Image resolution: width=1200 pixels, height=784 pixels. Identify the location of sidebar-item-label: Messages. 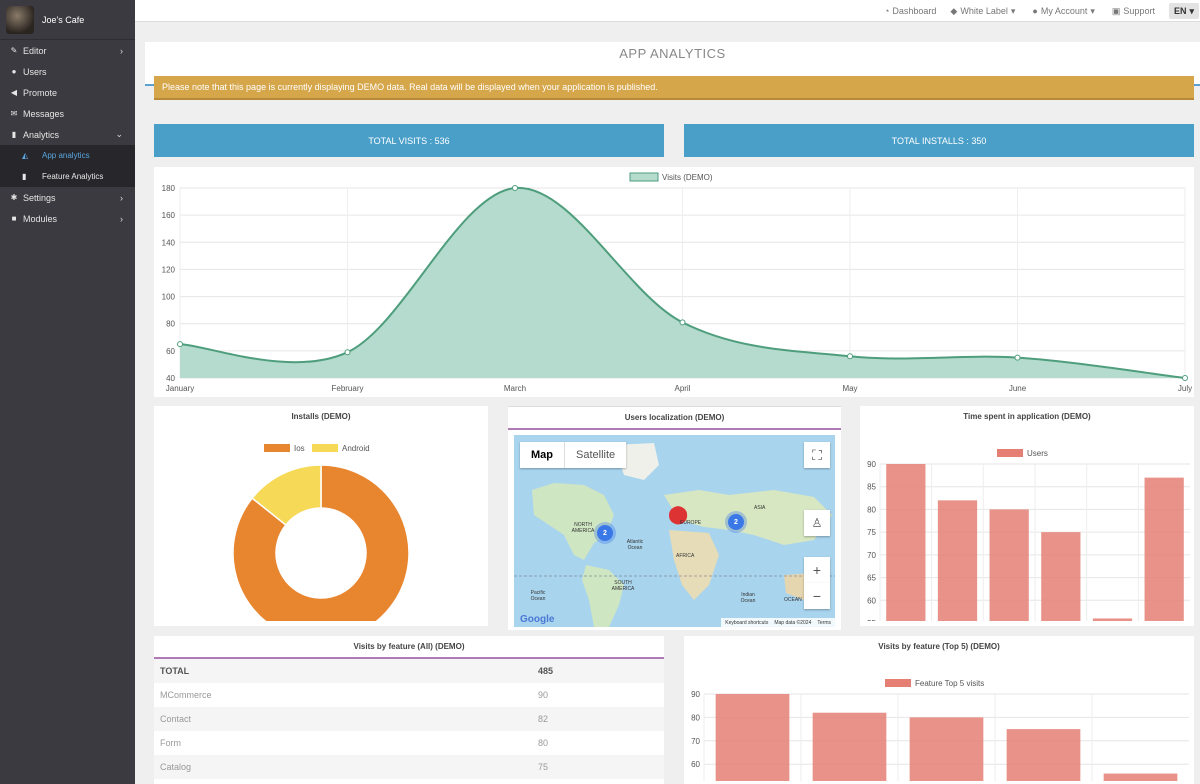
(44, 113).